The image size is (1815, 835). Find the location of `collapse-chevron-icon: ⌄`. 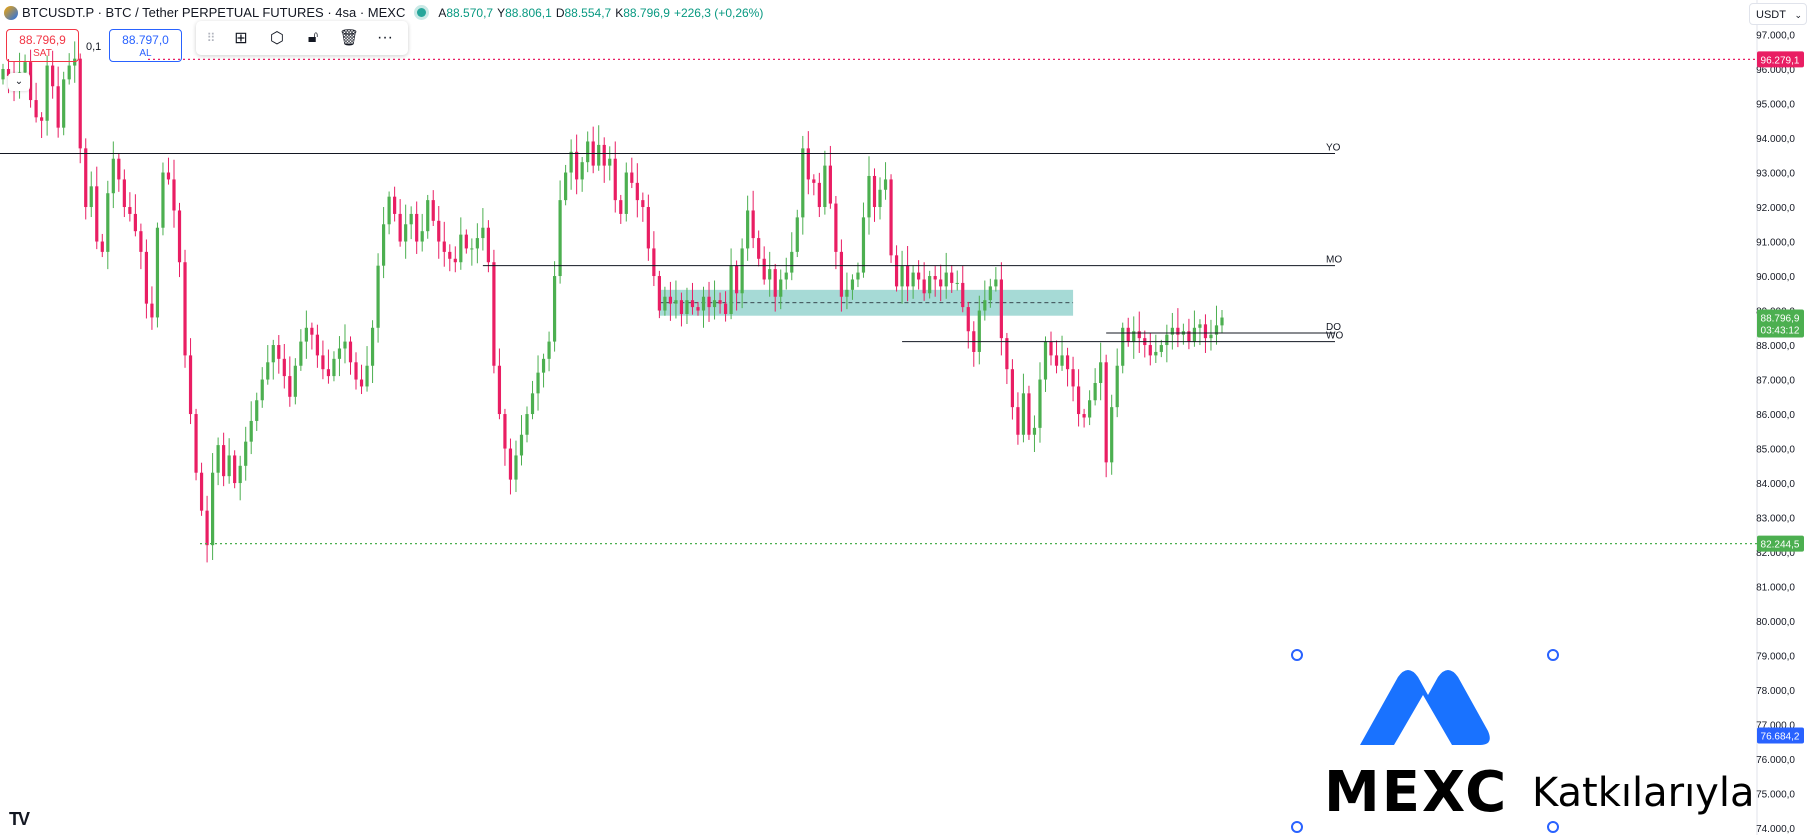

collapse-chevron-icon: ⌄ is located at coordinates (19, 82).